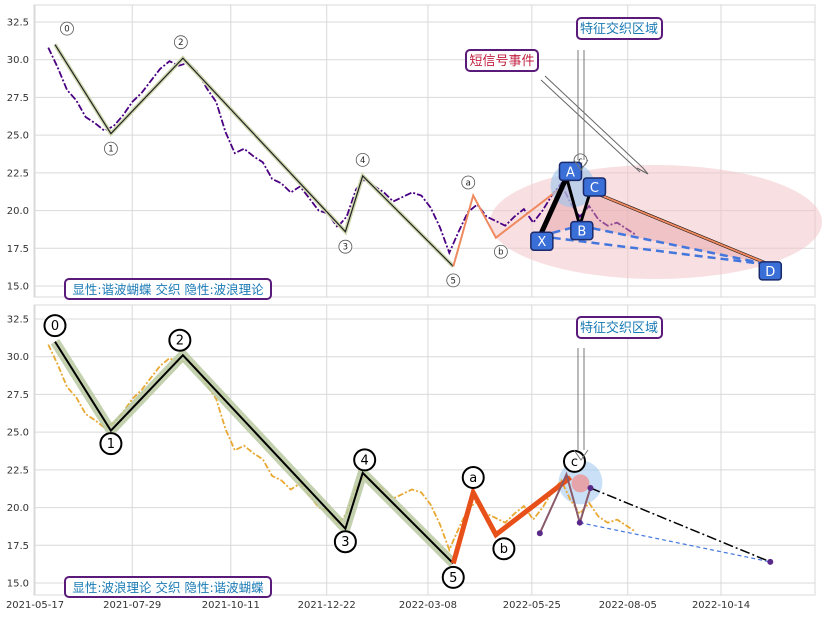 This screenshot has width=822, height=617. What do you see at coordinates (18, 452) in the screenshot?
I see `bottom-y-axis: 15.0 17.5 20.0 22.5 25.0 27.5 30.0 32.5` at bounding box center [18, 452].